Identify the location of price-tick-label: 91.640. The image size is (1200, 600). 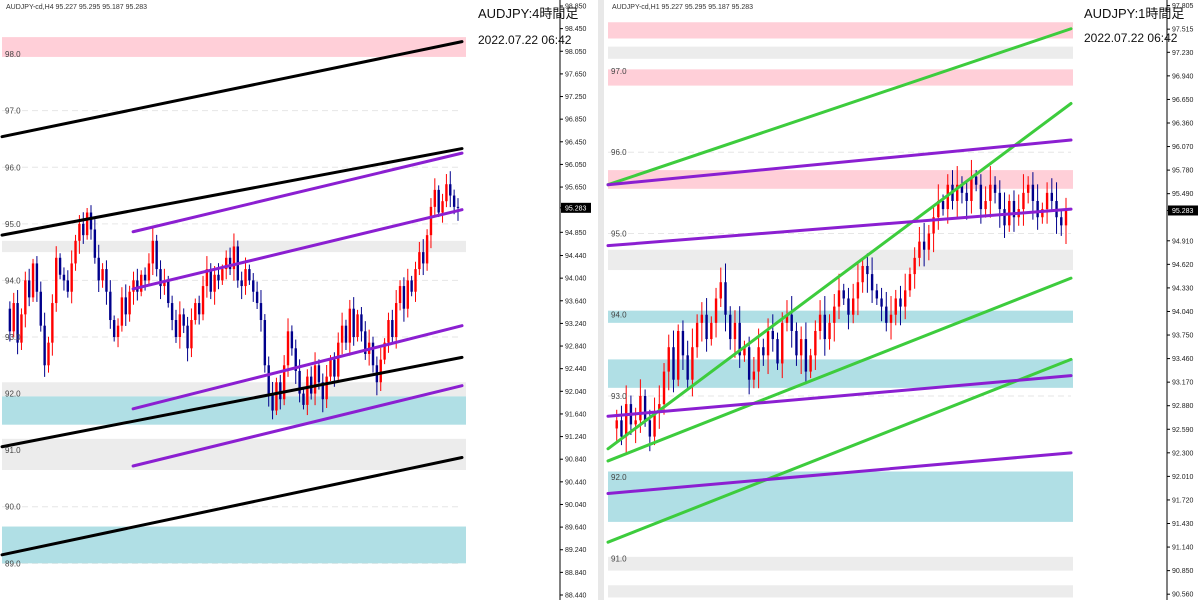
(576, 414).